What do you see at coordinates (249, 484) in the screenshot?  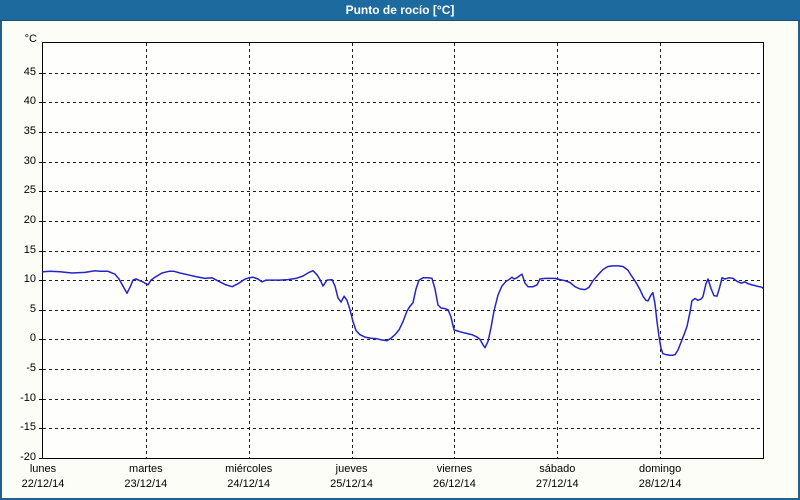 I see `x-day-date: 24/12/14` at bounding box center [249, 484].